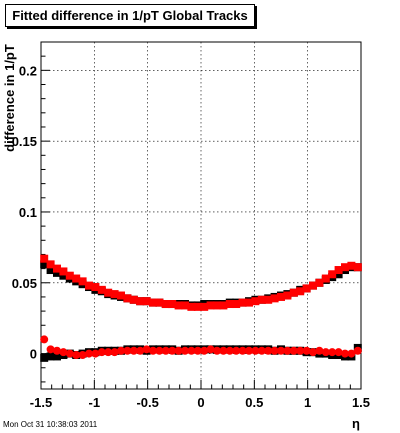 Image resolution: width=400 pixels, height=433 pixels. I want to click on x-tick-label: -1.5, so click(41, 402).